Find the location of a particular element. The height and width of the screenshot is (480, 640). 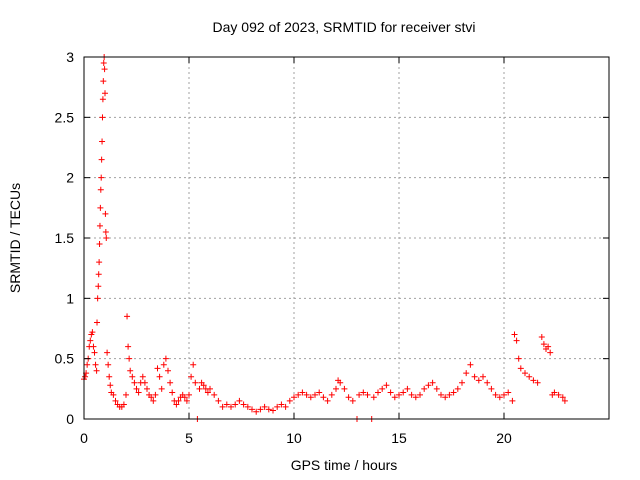

x-tick-label: 20 is located at coordinates (504, 438).